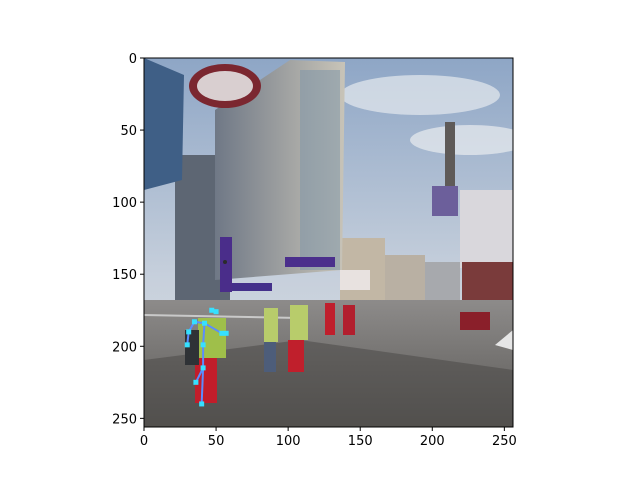  What do you see at coordinates (128, 239) in the screenshot?
I see `y-axis: 0 50 100 150 200 250` at bounding box center [128, 239].